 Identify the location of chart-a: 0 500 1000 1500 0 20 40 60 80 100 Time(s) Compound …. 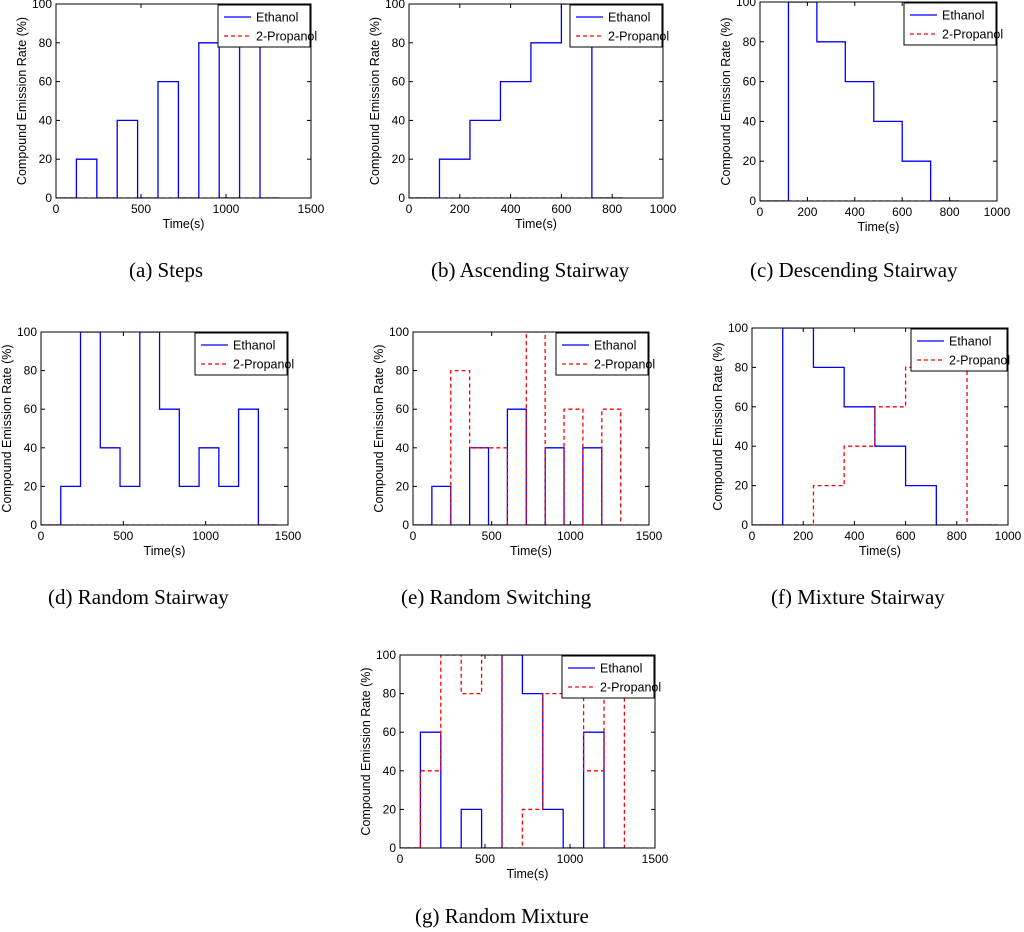
(170, 115).